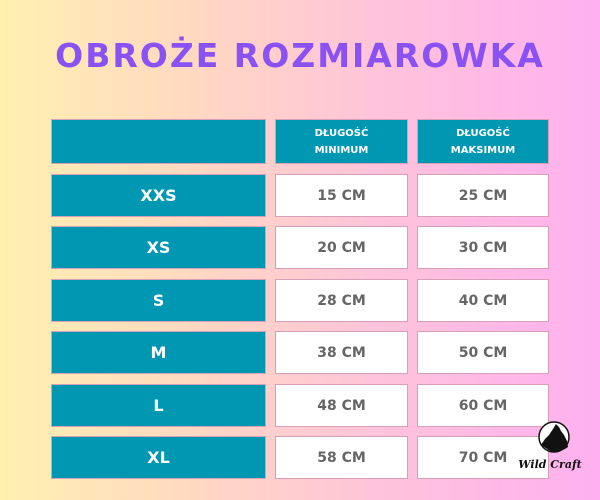 This screenshot has height=500, width=600. I want to click on max-length-cell: 40 CM, so click(483, 300).